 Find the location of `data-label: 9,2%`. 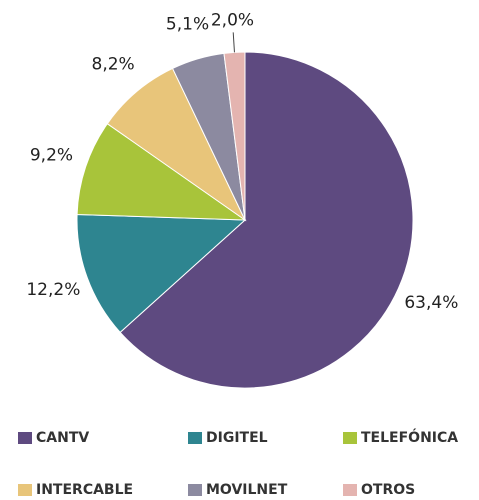

data-label: 9,2% is located at coordinates (51, 156).